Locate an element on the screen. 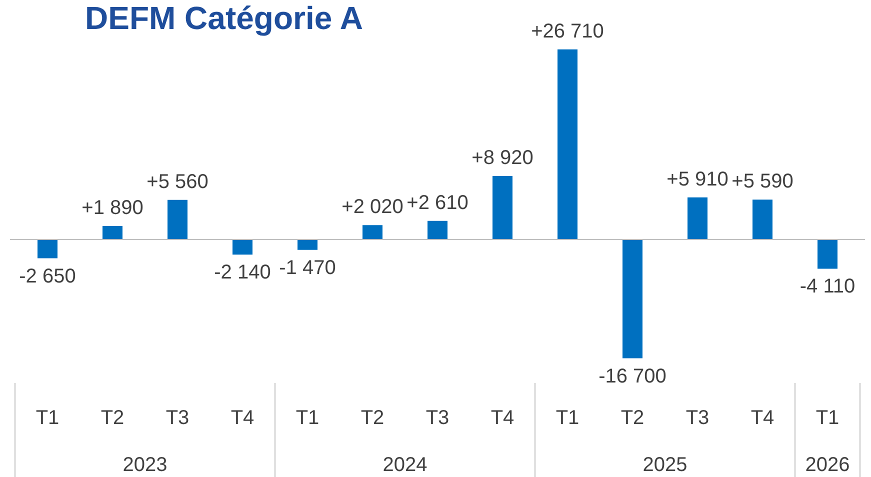 The height and width of the screenshot is (477, 871). data-label: +26 710 is located at coordinates (567, 31).